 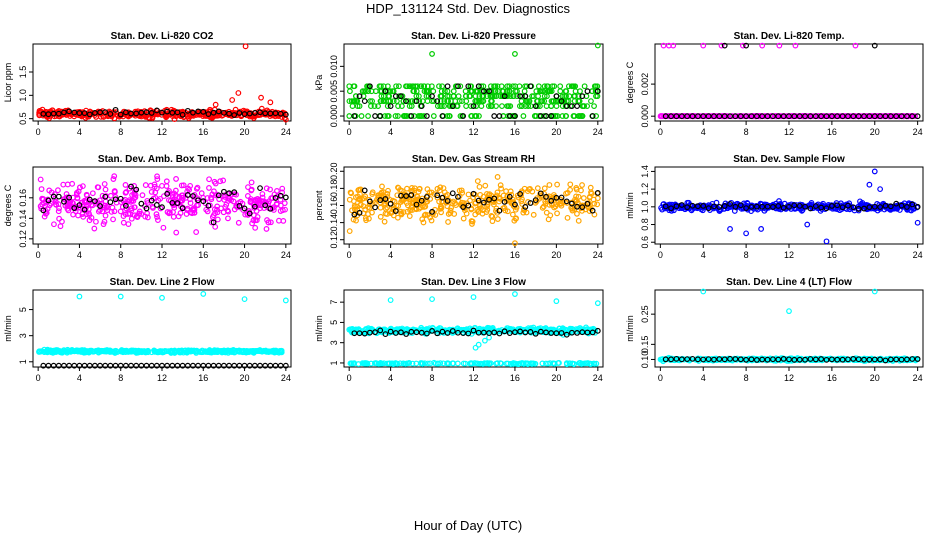 I want to click on y-tick-label: 0.14, so click(x=334, y=223).